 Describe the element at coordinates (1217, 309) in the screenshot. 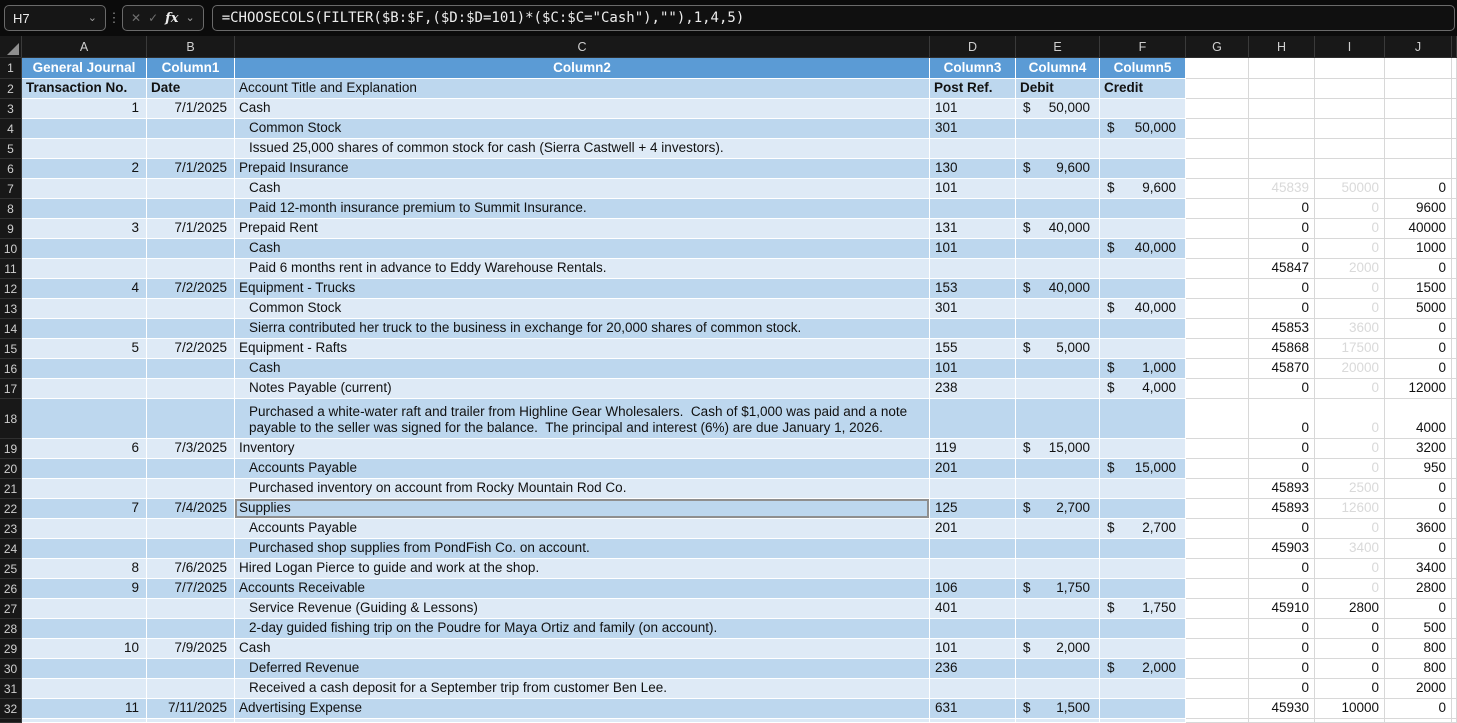

I see `cell-G13` at that location.